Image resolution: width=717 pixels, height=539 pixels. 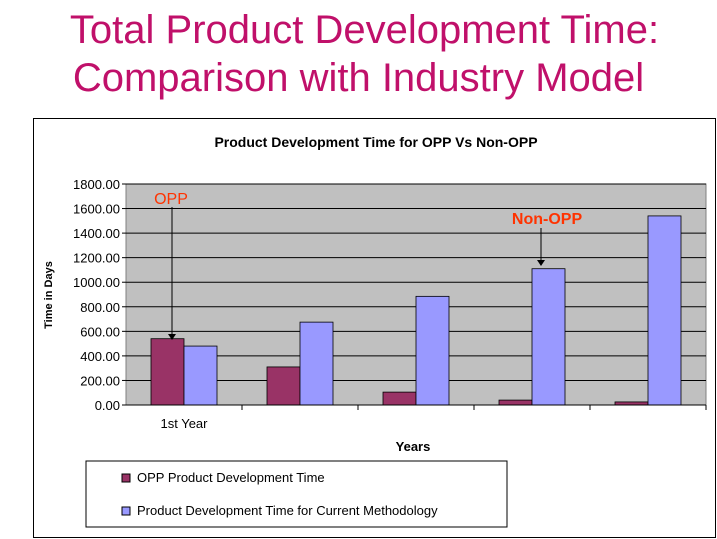 What do you see at coordinates (231, 477) in the screenshot?
I see `legend-label-opp: OPP Product Development Time` at bounding box center [231, 477].